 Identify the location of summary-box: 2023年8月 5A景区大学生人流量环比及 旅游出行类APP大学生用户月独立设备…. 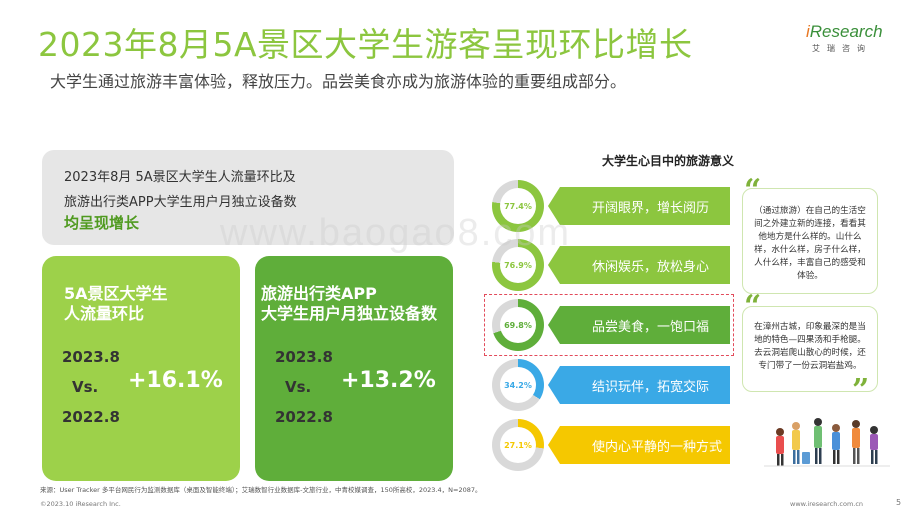
(248, 197).